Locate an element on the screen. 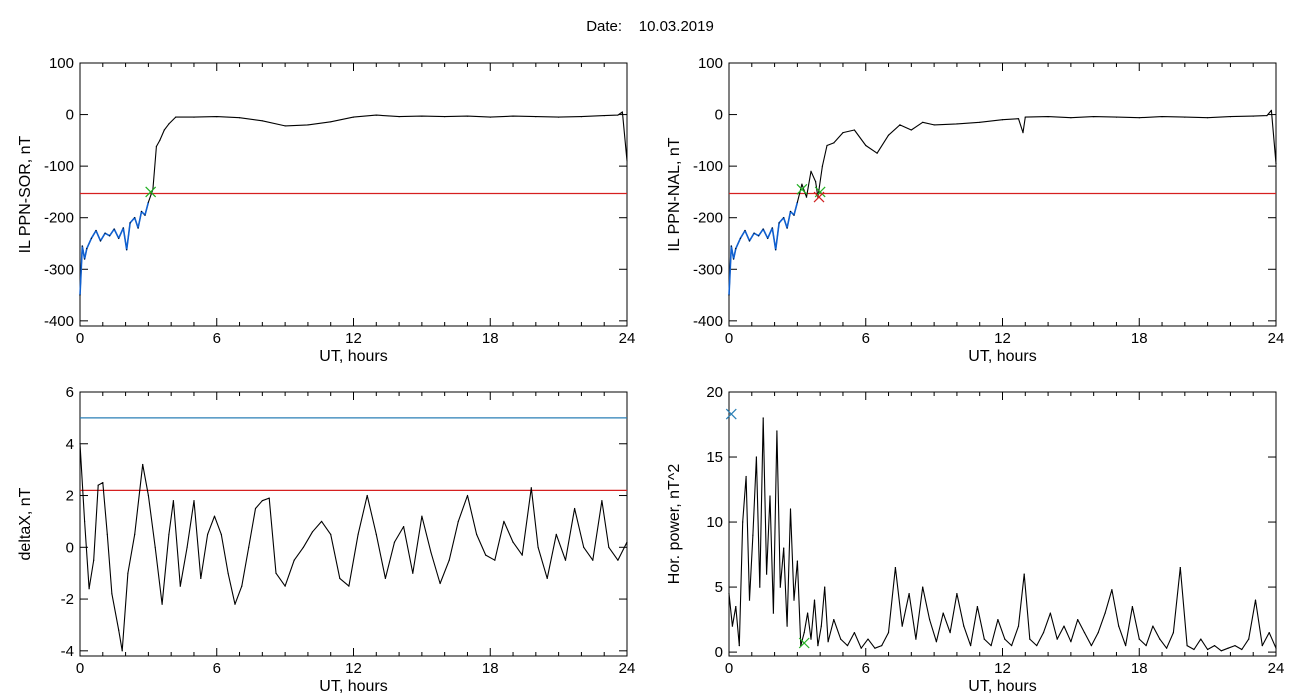 This screenshot has height=700, width=1300. date-value: 10.03.2019 is located at coordinates (676, 26).